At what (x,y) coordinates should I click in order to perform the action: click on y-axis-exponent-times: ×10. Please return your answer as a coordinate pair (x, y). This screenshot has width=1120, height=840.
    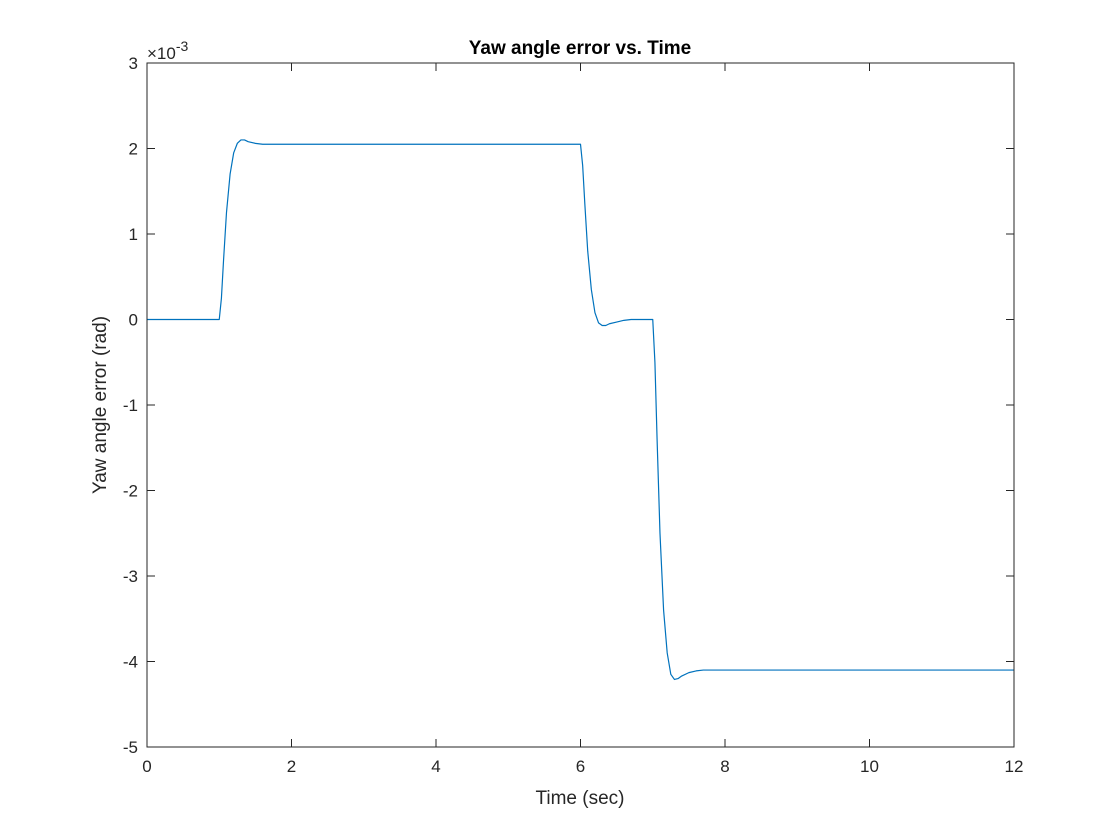
    Looking at the image, I should click on (161, 53).